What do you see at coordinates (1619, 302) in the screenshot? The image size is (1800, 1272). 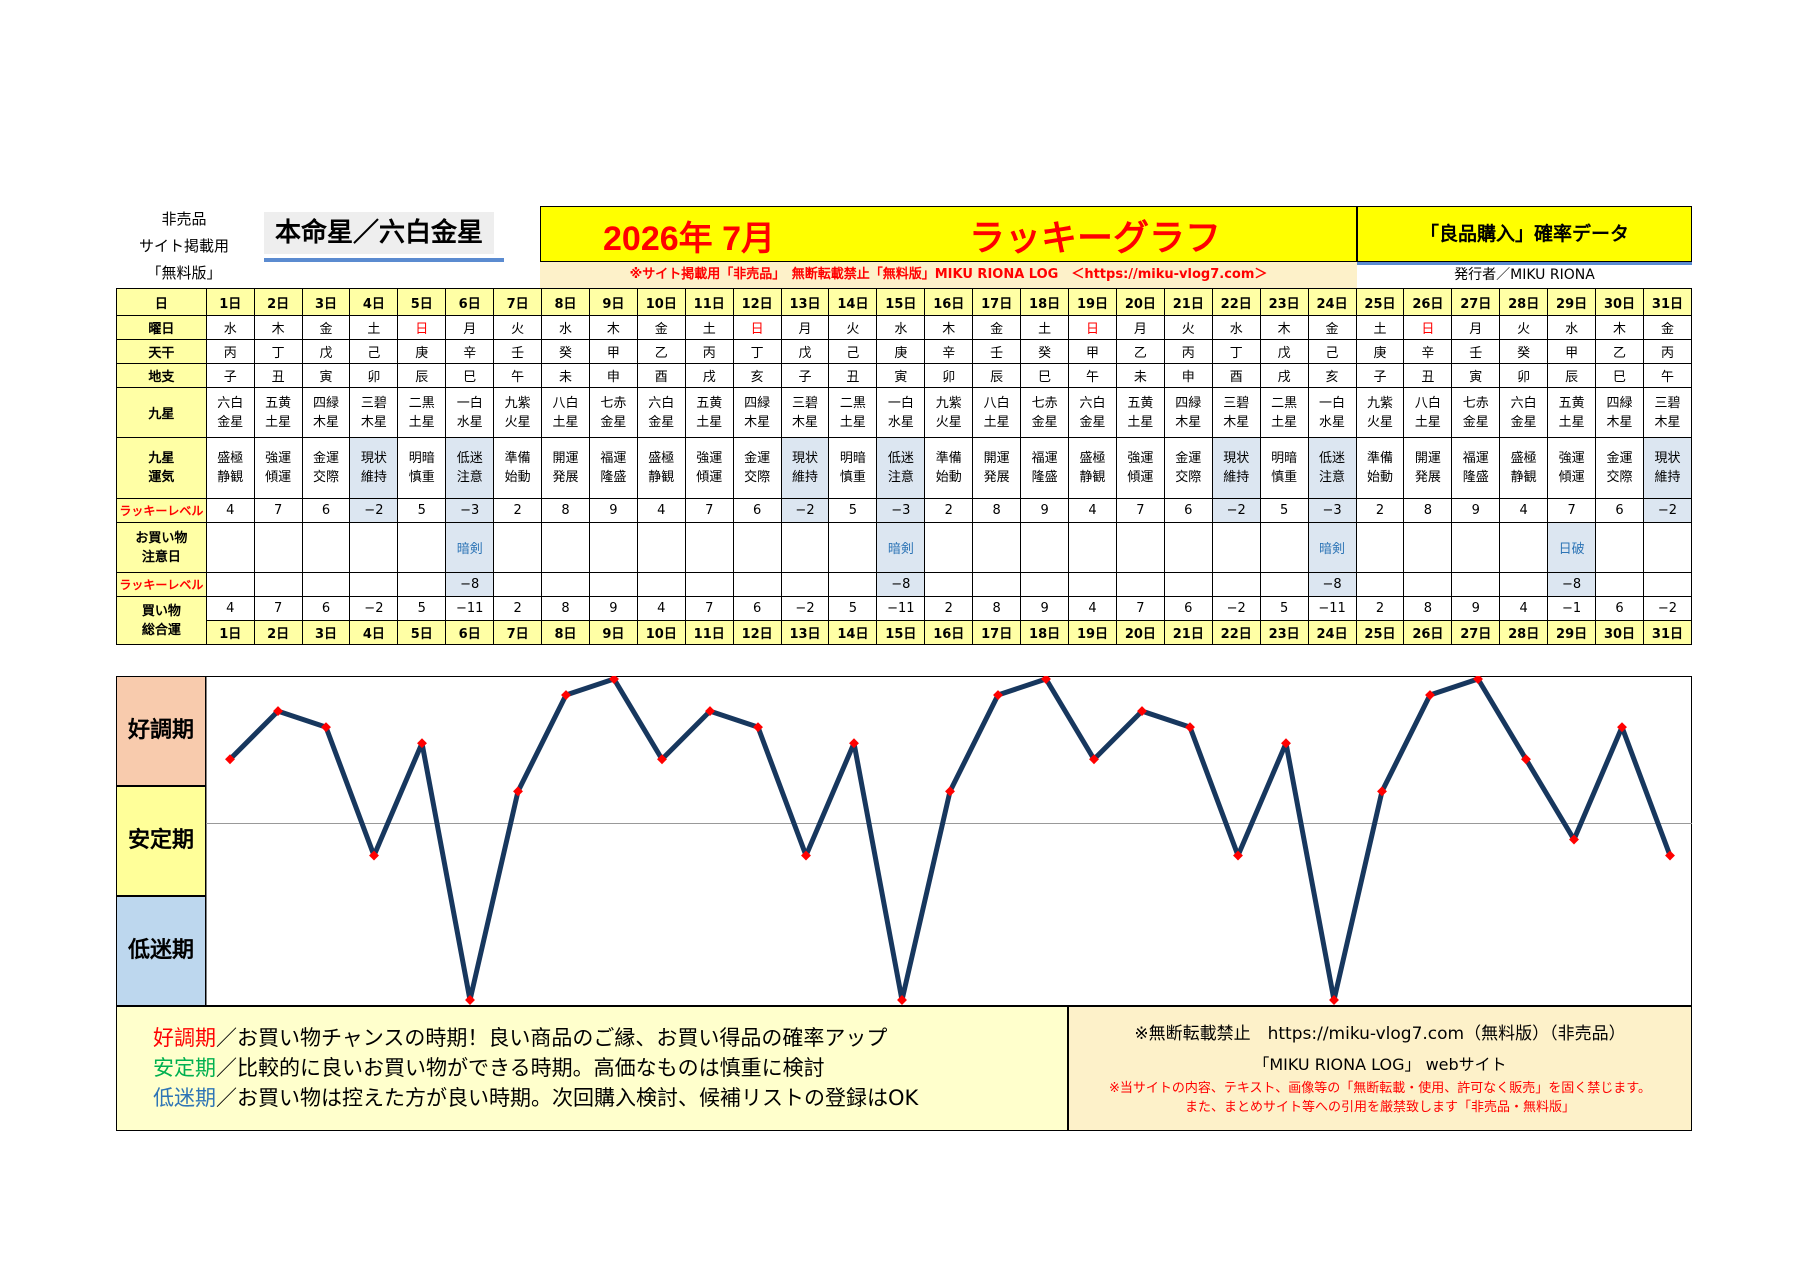 I see `day-cell: 30日` at bounding box center [1619, 302].